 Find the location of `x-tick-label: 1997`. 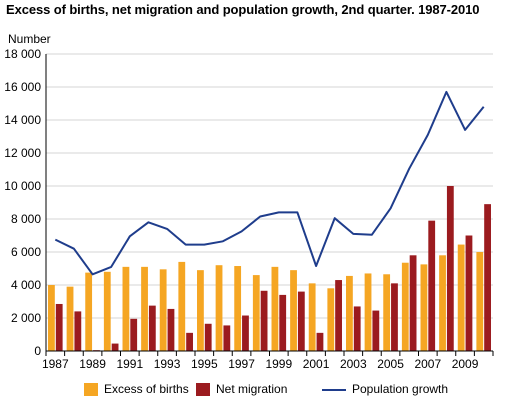

x-tick-label: 1997 is located at coordinates (241, 364).